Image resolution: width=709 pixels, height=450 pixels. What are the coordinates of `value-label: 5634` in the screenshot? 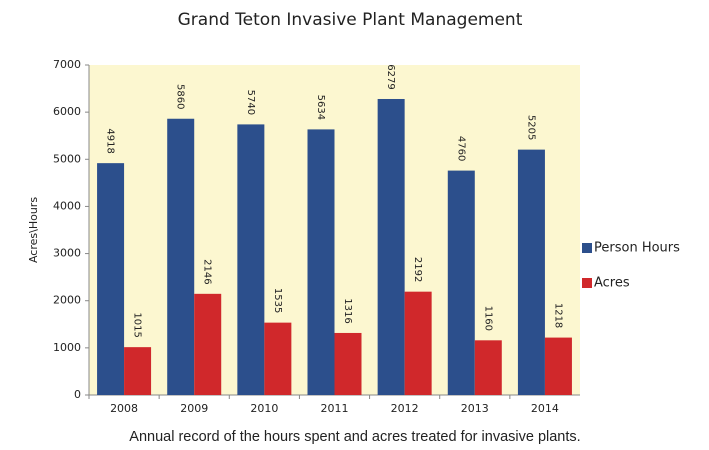 It's located at (320, 107).